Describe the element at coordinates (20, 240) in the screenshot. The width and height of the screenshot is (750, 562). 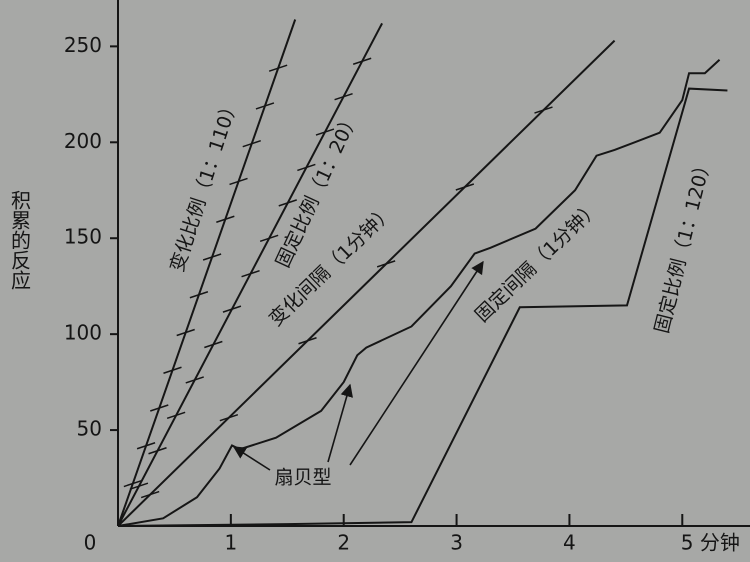
I see `y-axis-label: 积累的反应` at that location.